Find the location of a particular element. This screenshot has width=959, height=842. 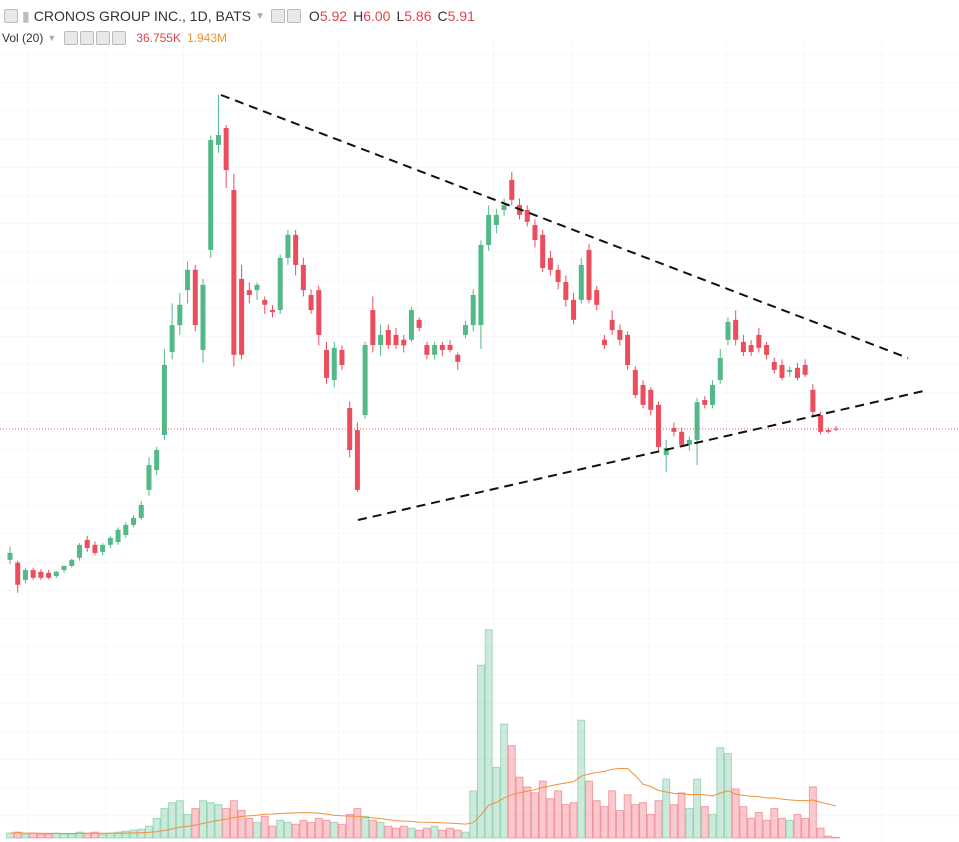

ohlc-value: 5.92 is located at coordinates (333, 16).